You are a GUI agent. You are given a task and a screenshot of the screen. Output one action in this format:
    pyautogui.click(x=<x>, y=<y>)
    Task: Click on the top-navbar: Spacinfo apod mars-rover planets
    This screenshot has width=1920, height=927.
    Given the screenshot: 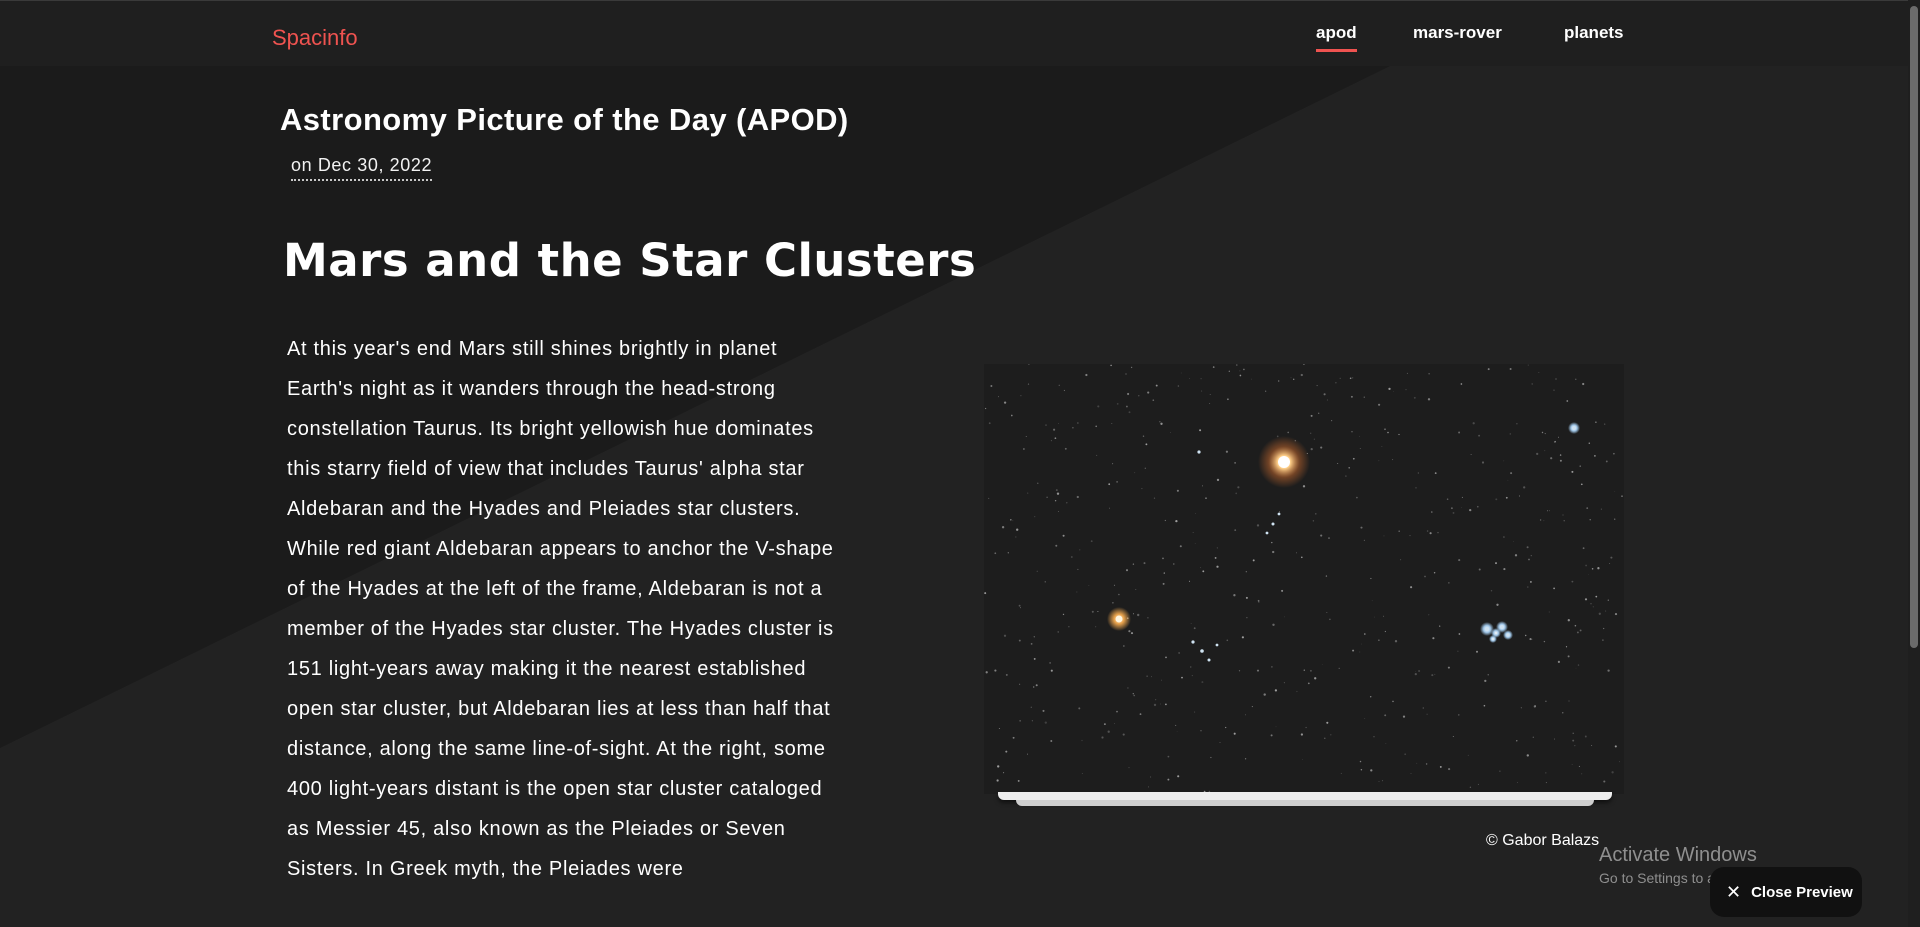 What is the action you would take?
    pyautogui.click(x=954, y=33)
    